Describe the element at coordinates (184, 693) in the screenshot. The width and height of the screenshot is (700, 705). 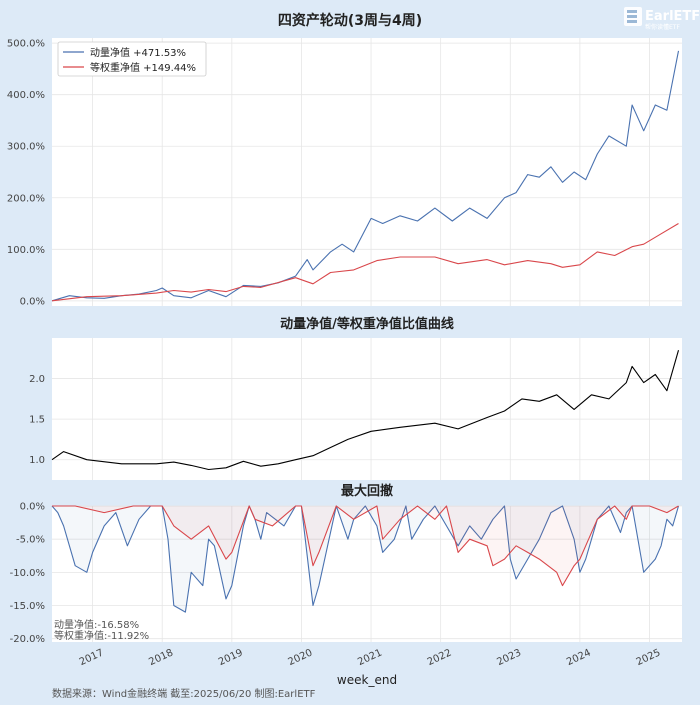
I see `footer-source: 数据来源：Wind金融终端 截至:2025/06/20 制图:EarlETF` at that location.